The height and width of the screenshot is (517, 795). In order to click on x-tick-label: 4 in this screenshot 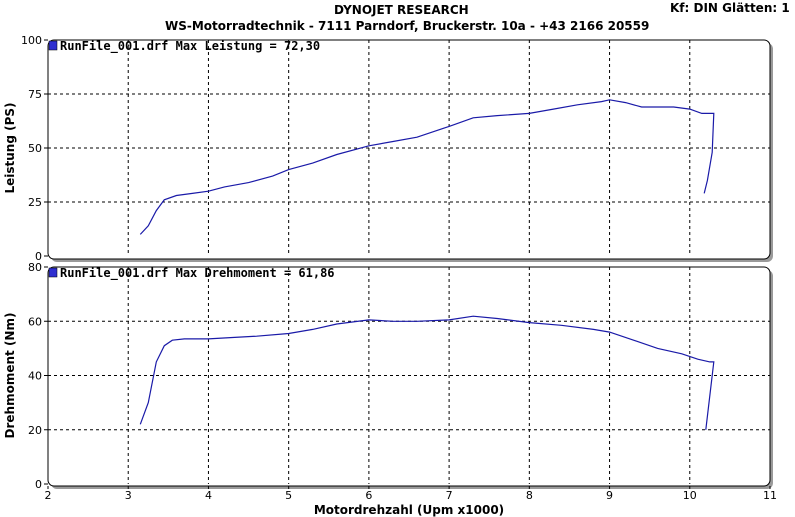, I will do `click(208, 495)`.